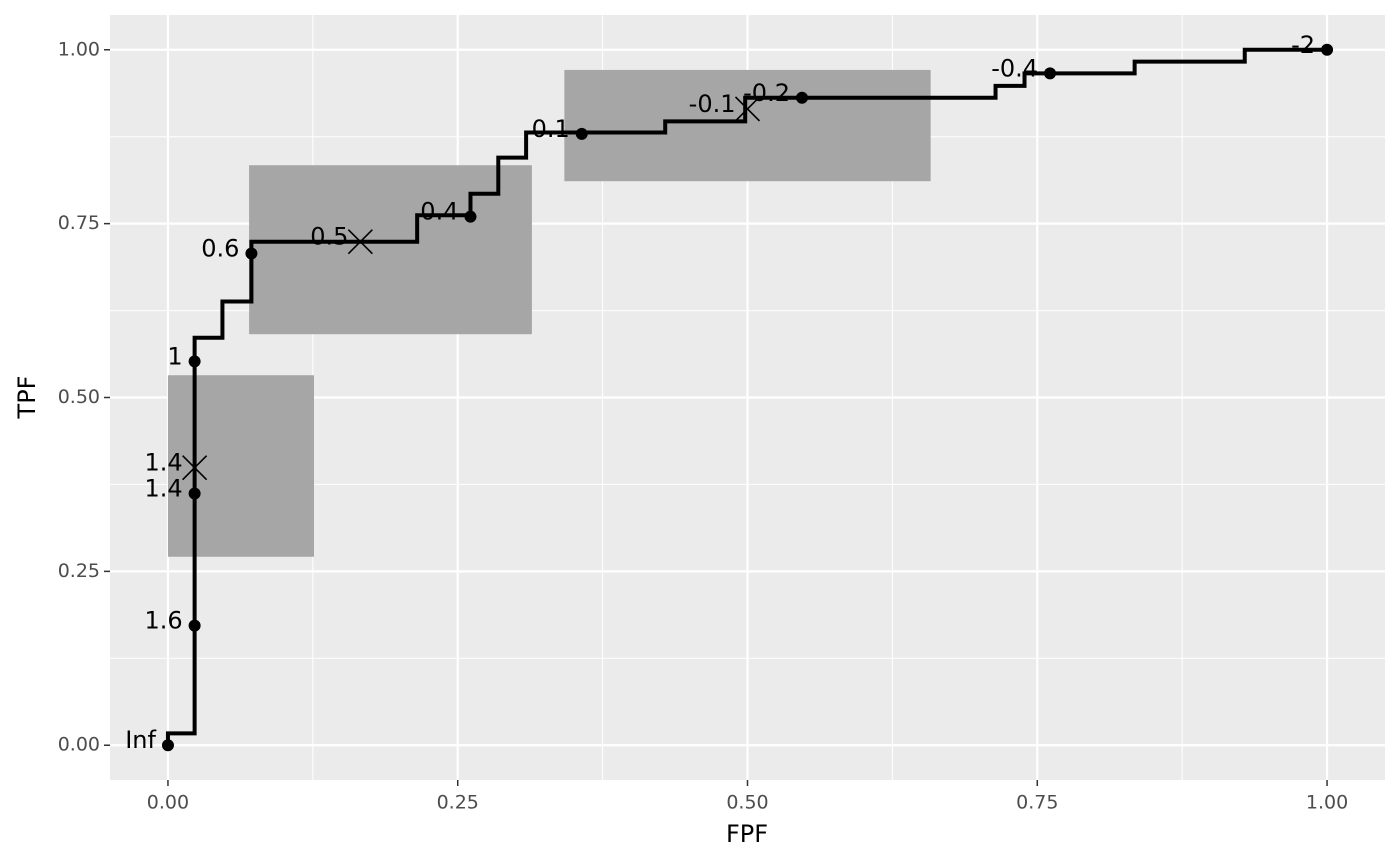 Image resolution: width=1400 pixels, height=866 pixels. What do you see at coordinates (140, 740) in the screenshot?
I see `cutoff-label: Inf` at bounding box center [140, 740].